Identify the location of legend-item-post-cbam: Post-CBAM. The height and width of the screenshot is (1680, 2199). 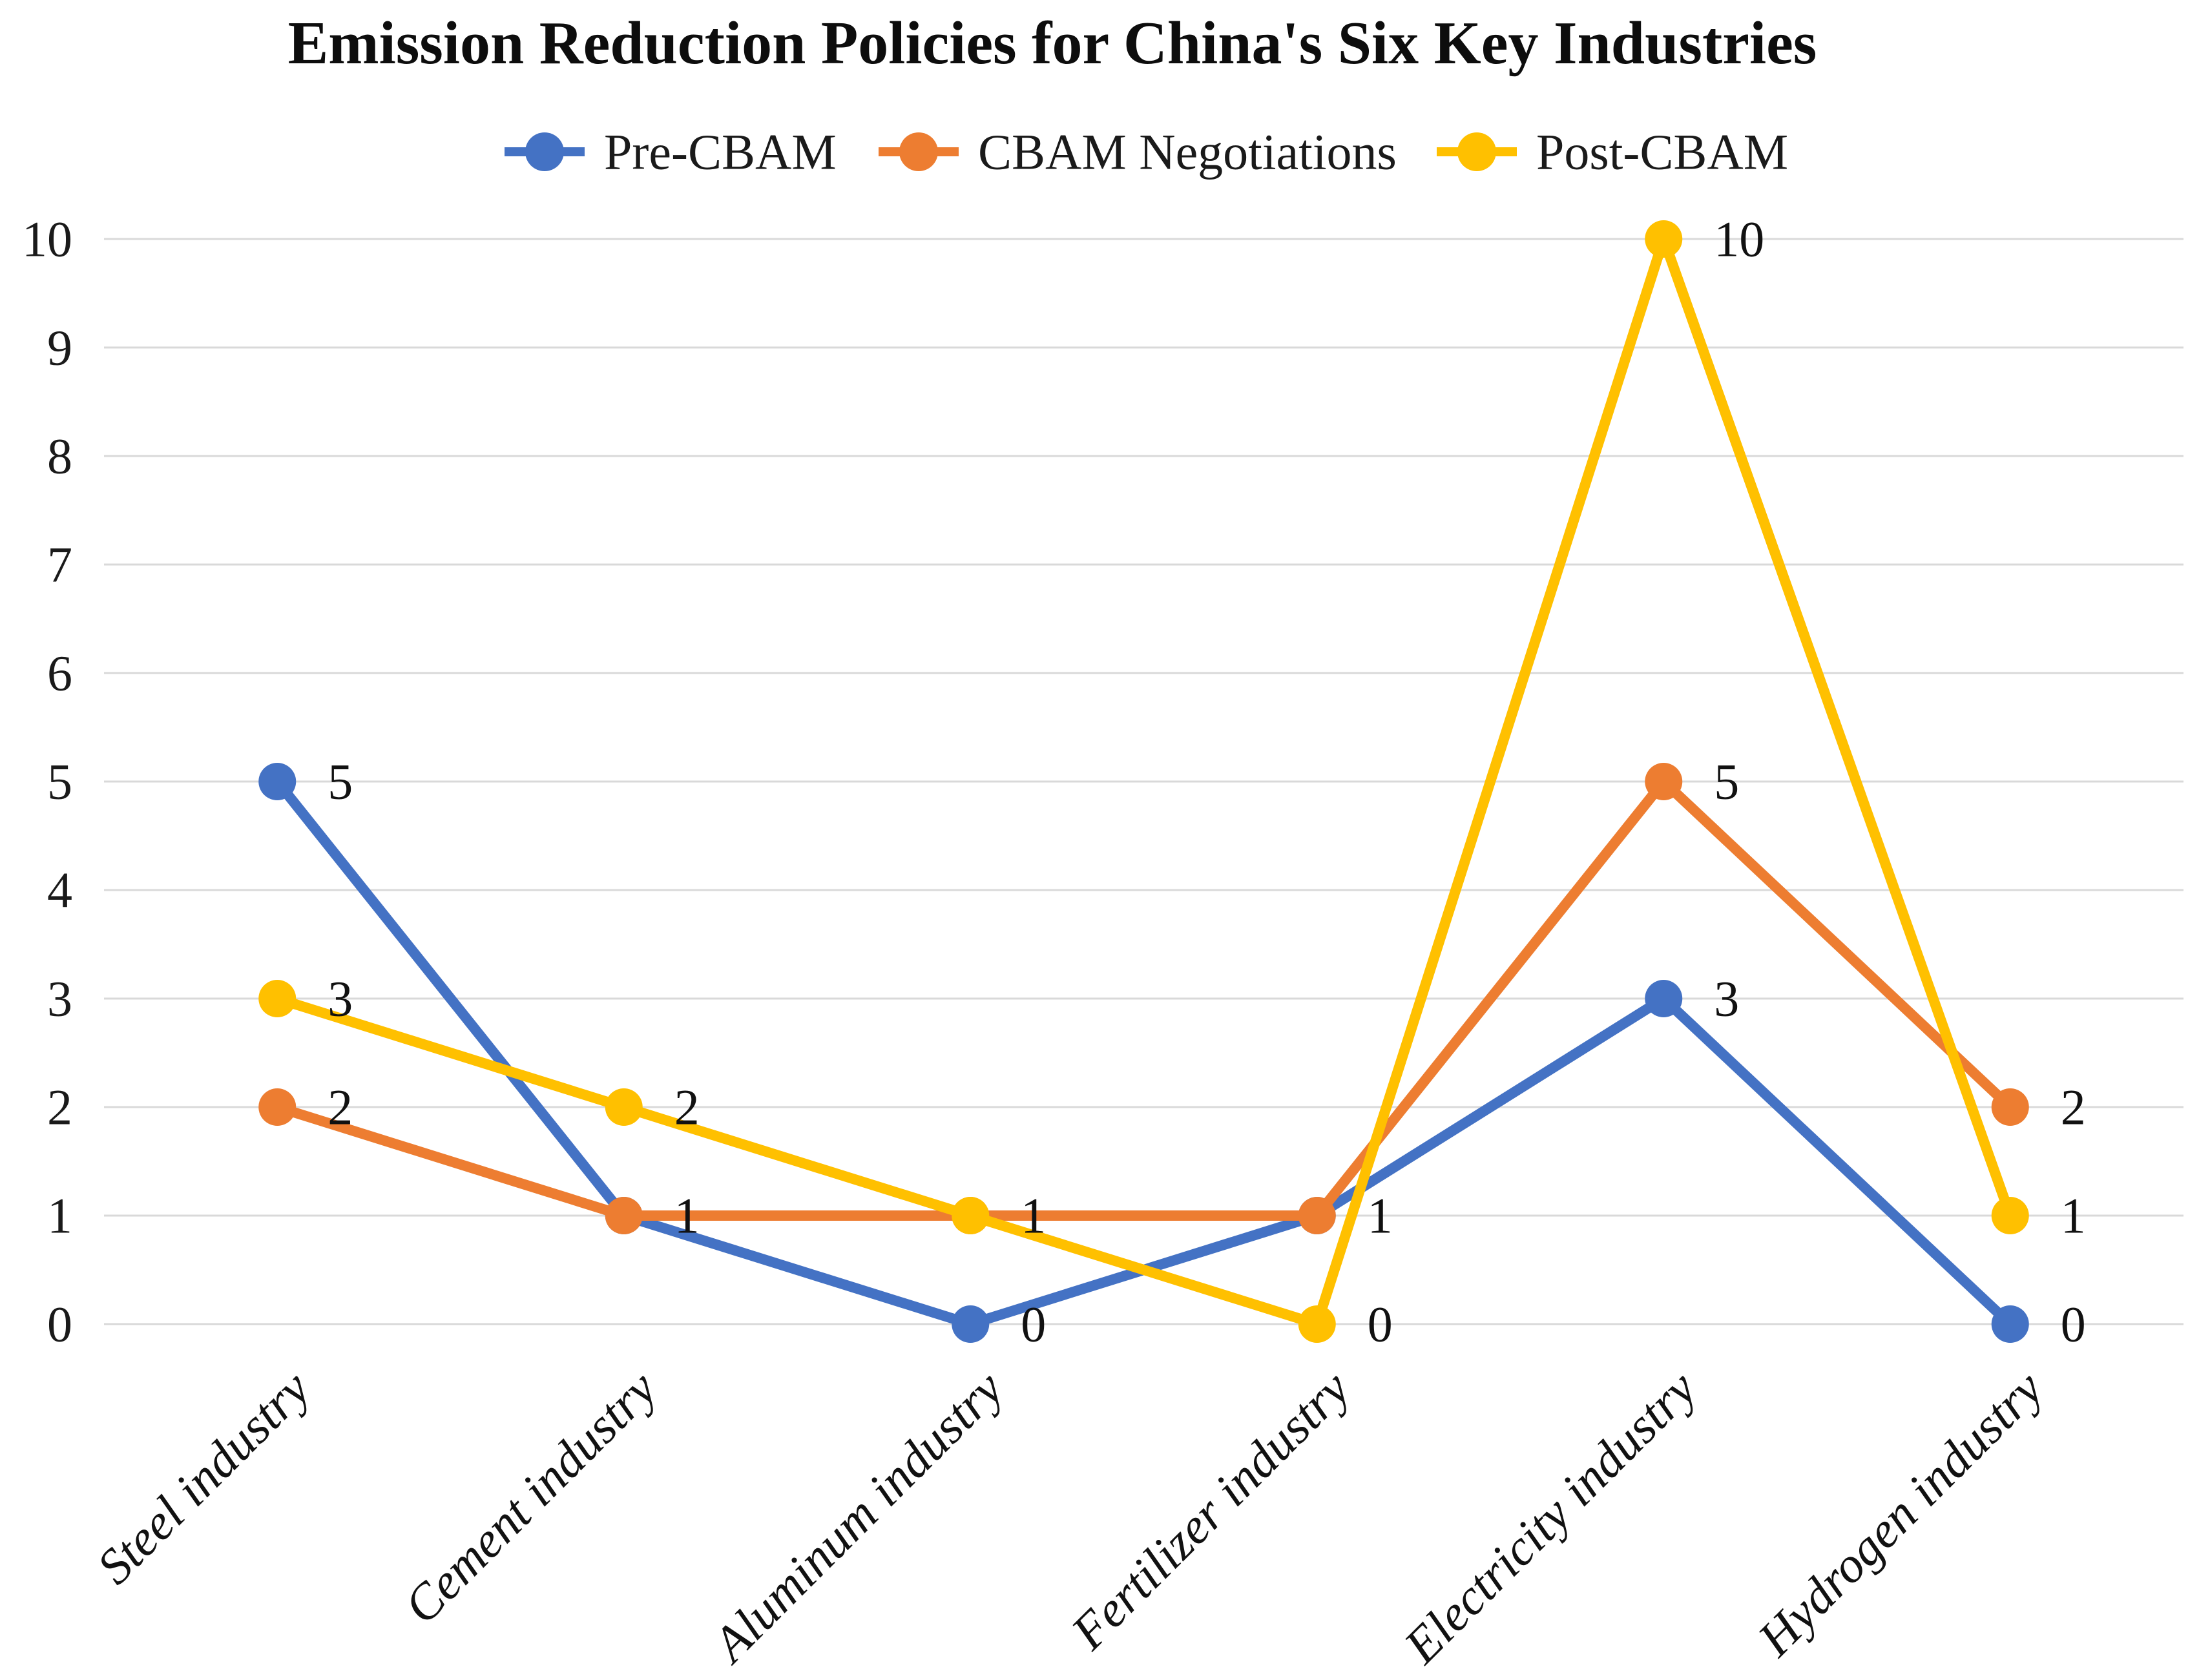
(1612, 152).